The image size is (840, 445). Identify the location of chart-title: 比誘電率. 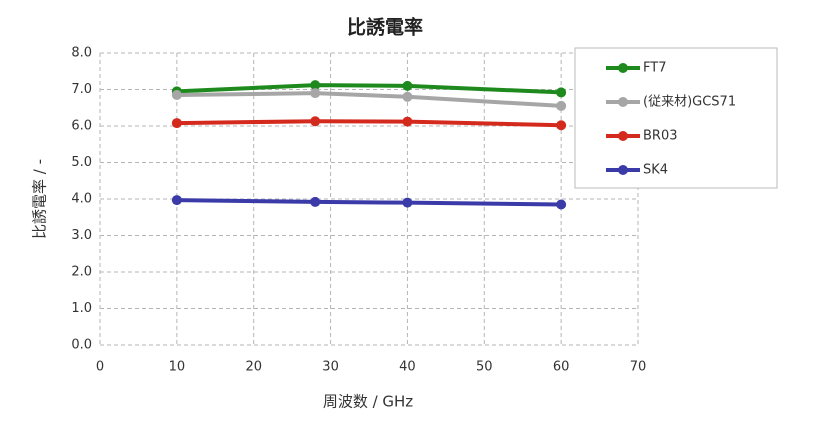
(385, 27).